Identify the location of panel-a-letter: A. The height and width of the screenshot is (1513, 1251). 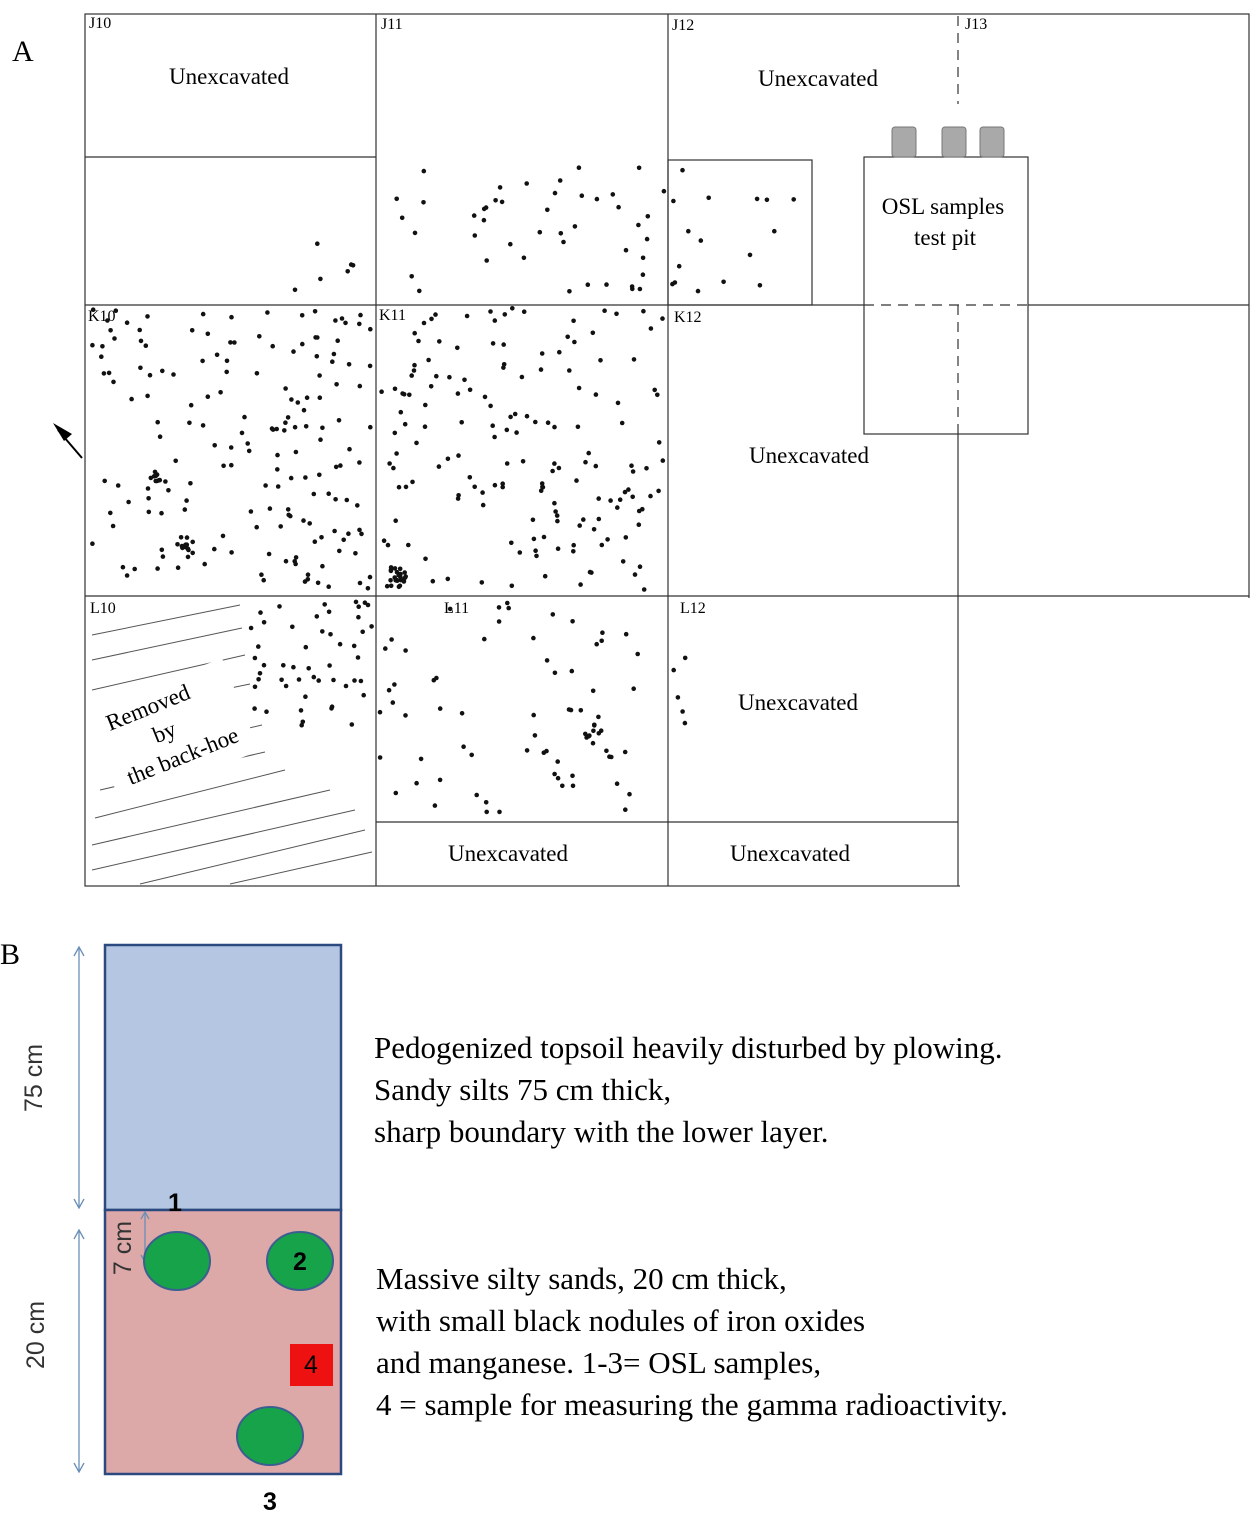
(23, 51).